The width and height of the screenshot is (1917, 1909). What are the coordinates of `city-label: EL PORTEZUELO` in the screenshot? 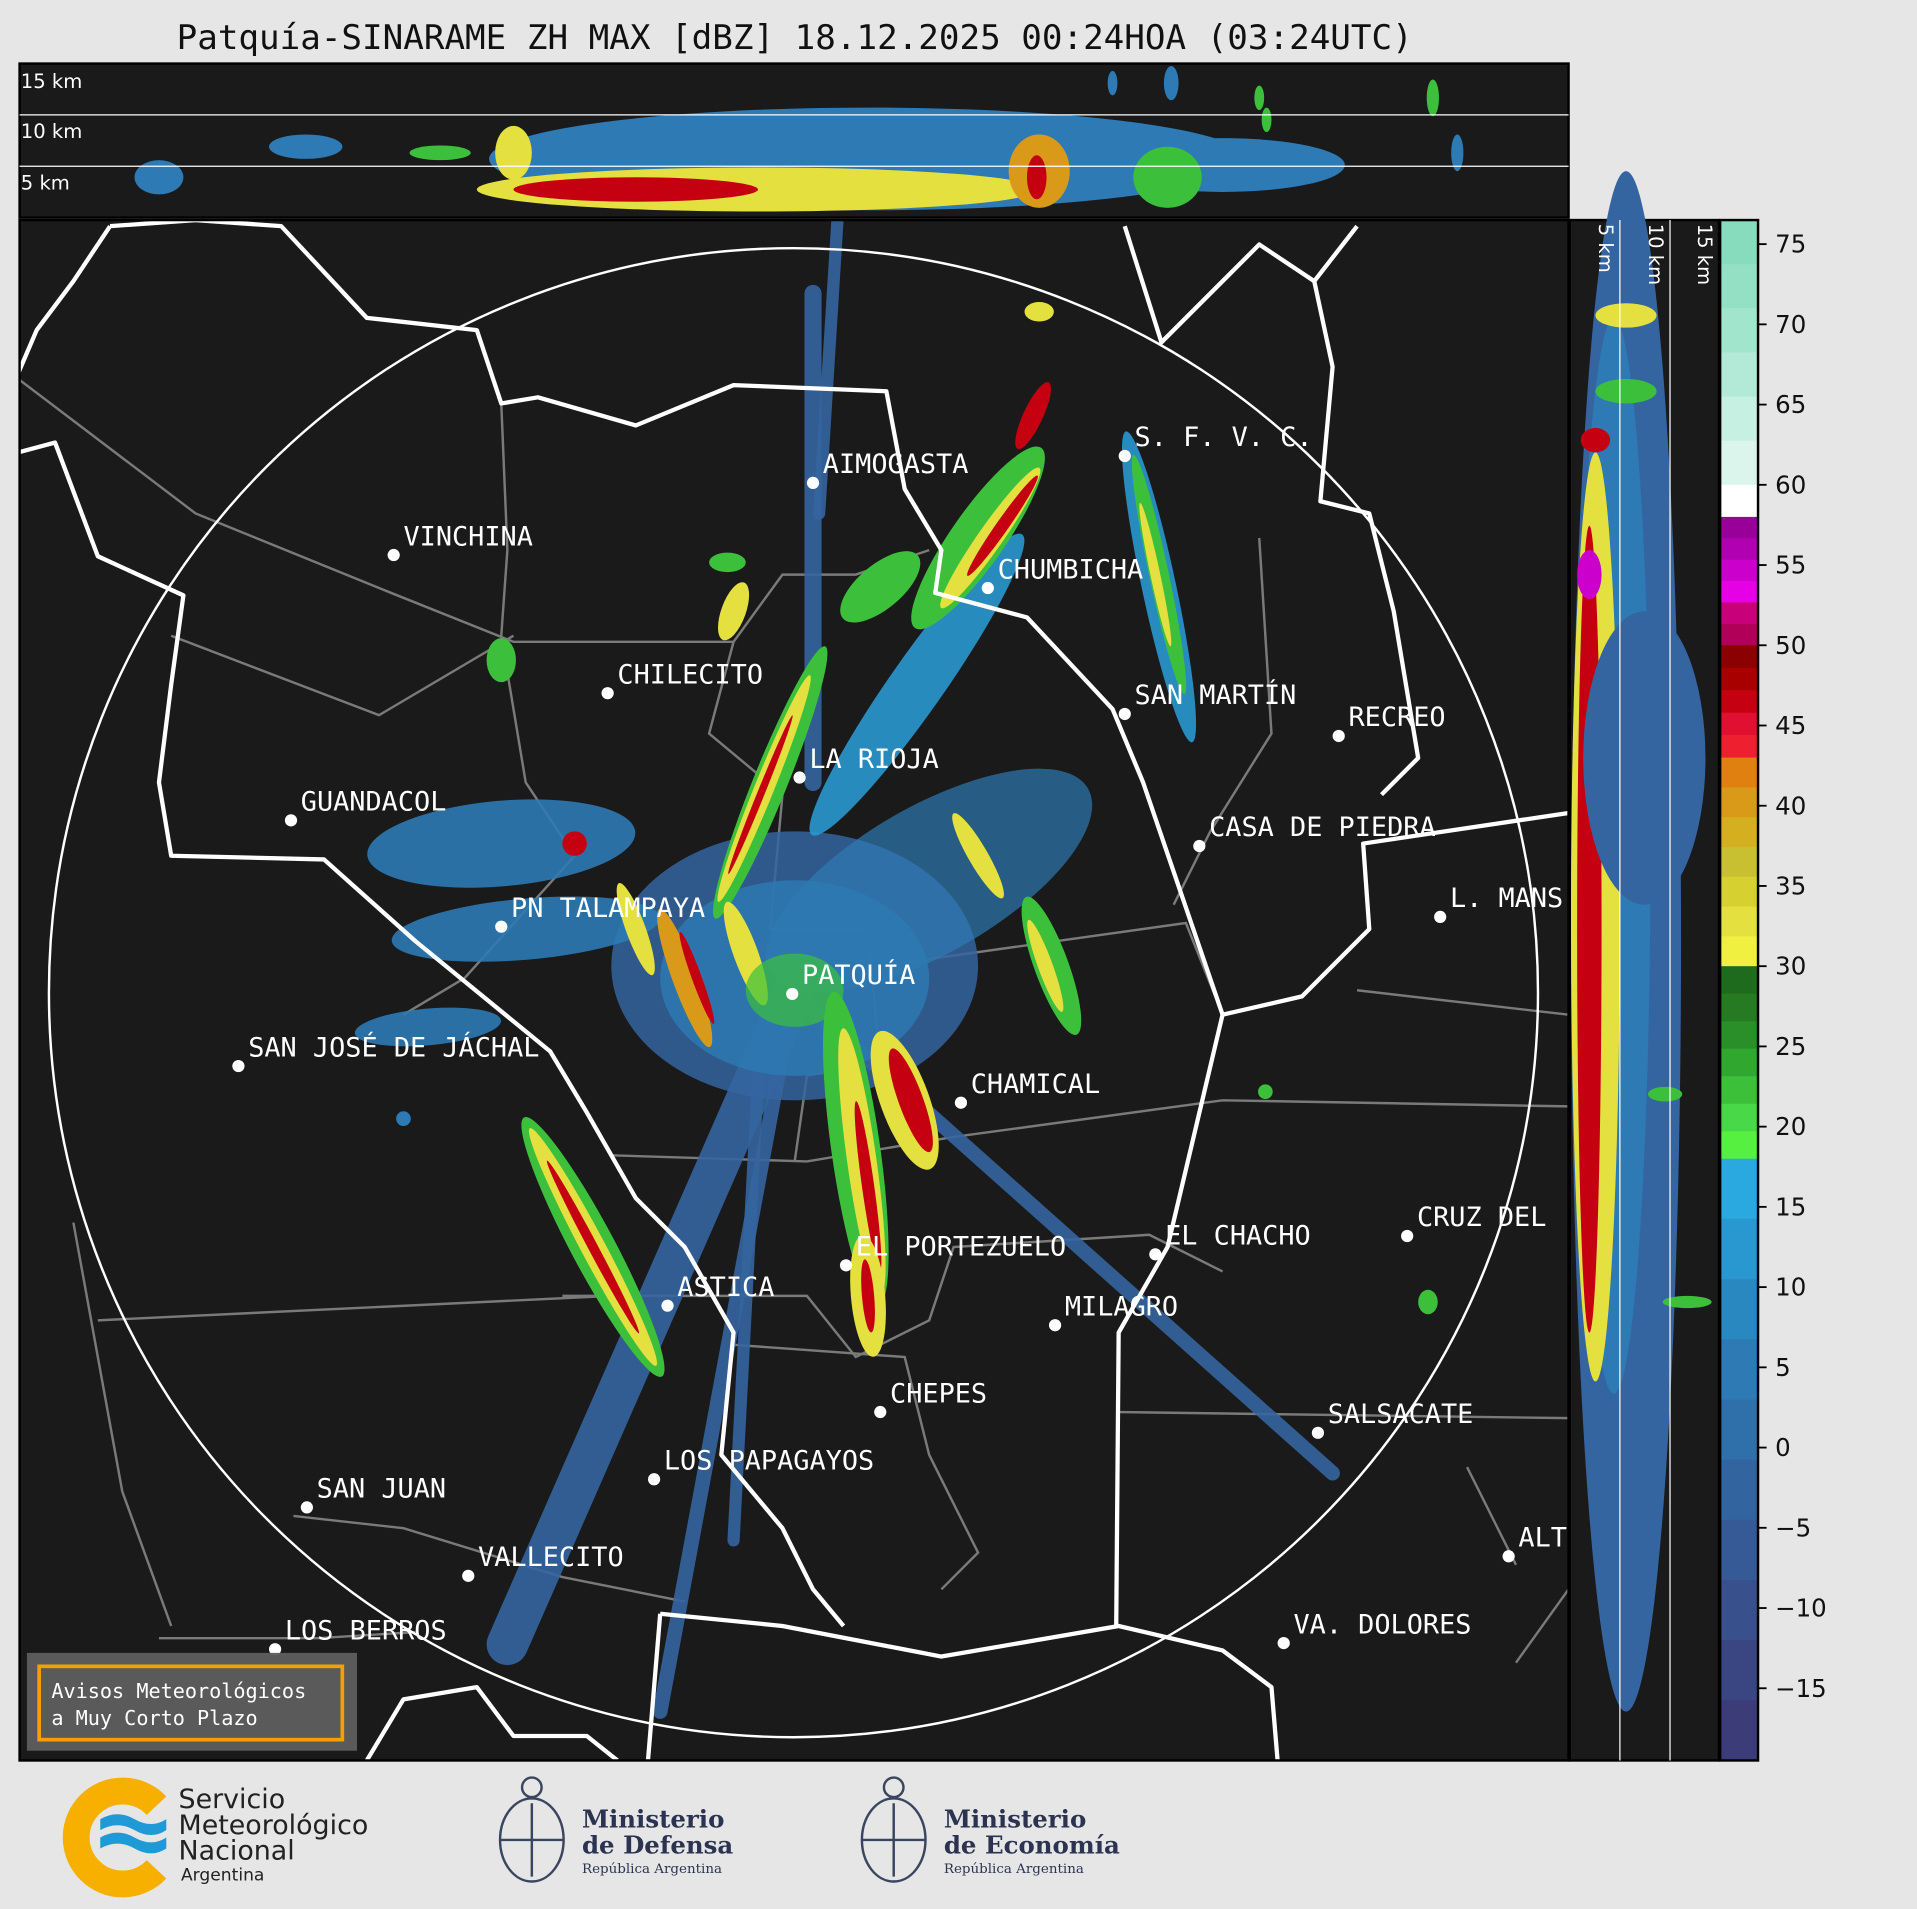 It's located at (961, 1247).